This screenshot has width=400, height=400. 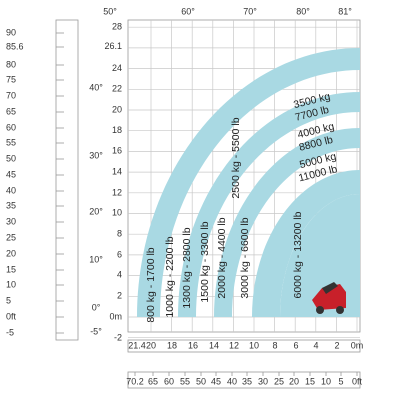 I want to click on zone-label: 800 kg - 1700 lb, so click(x=151, y=284).